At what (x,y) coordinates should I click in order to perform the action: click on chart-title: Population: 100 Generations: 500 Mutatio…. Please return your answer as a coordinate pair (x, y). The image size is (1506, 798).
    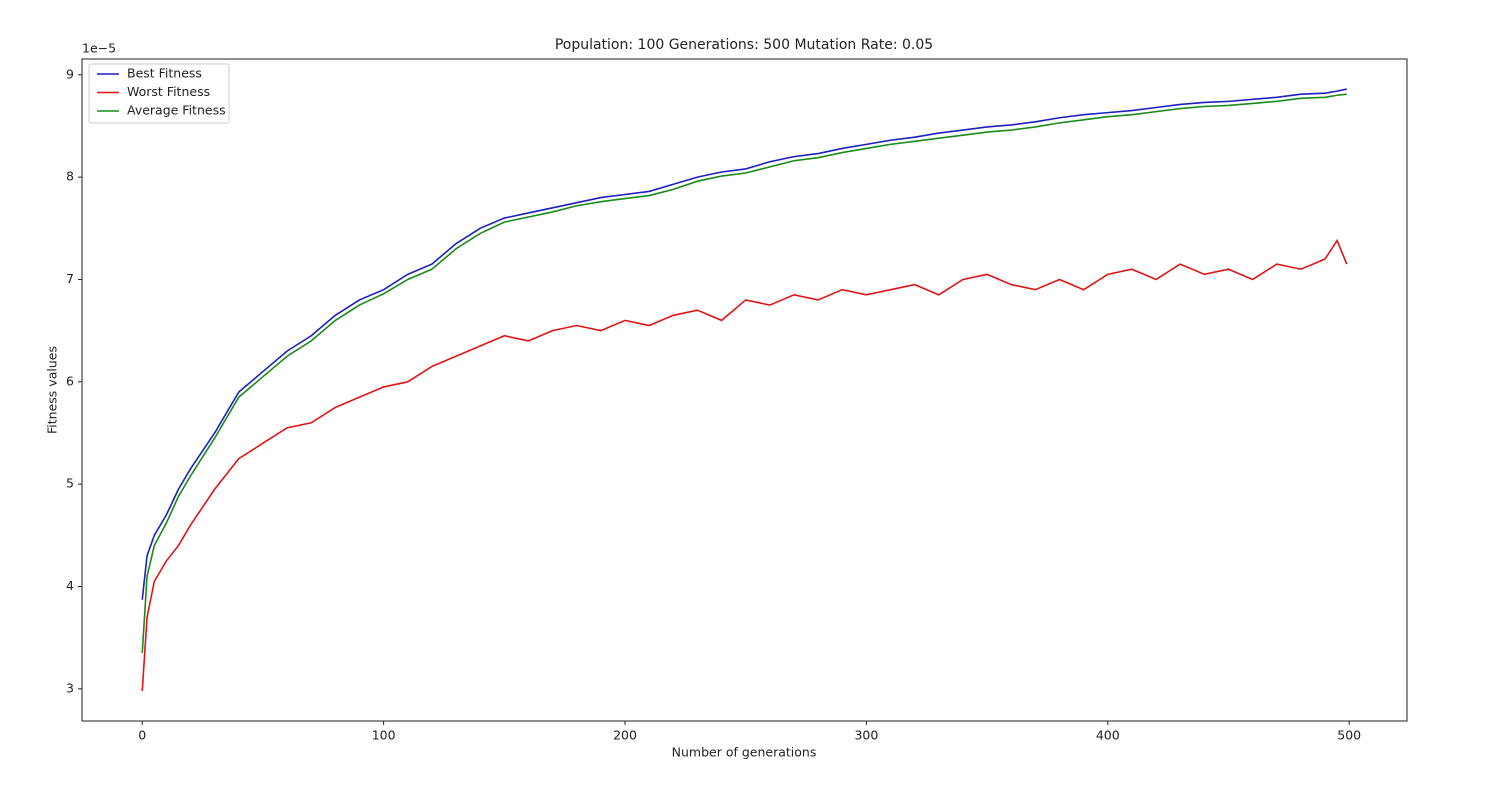
    Looking at the image, I should click on (744, 45).